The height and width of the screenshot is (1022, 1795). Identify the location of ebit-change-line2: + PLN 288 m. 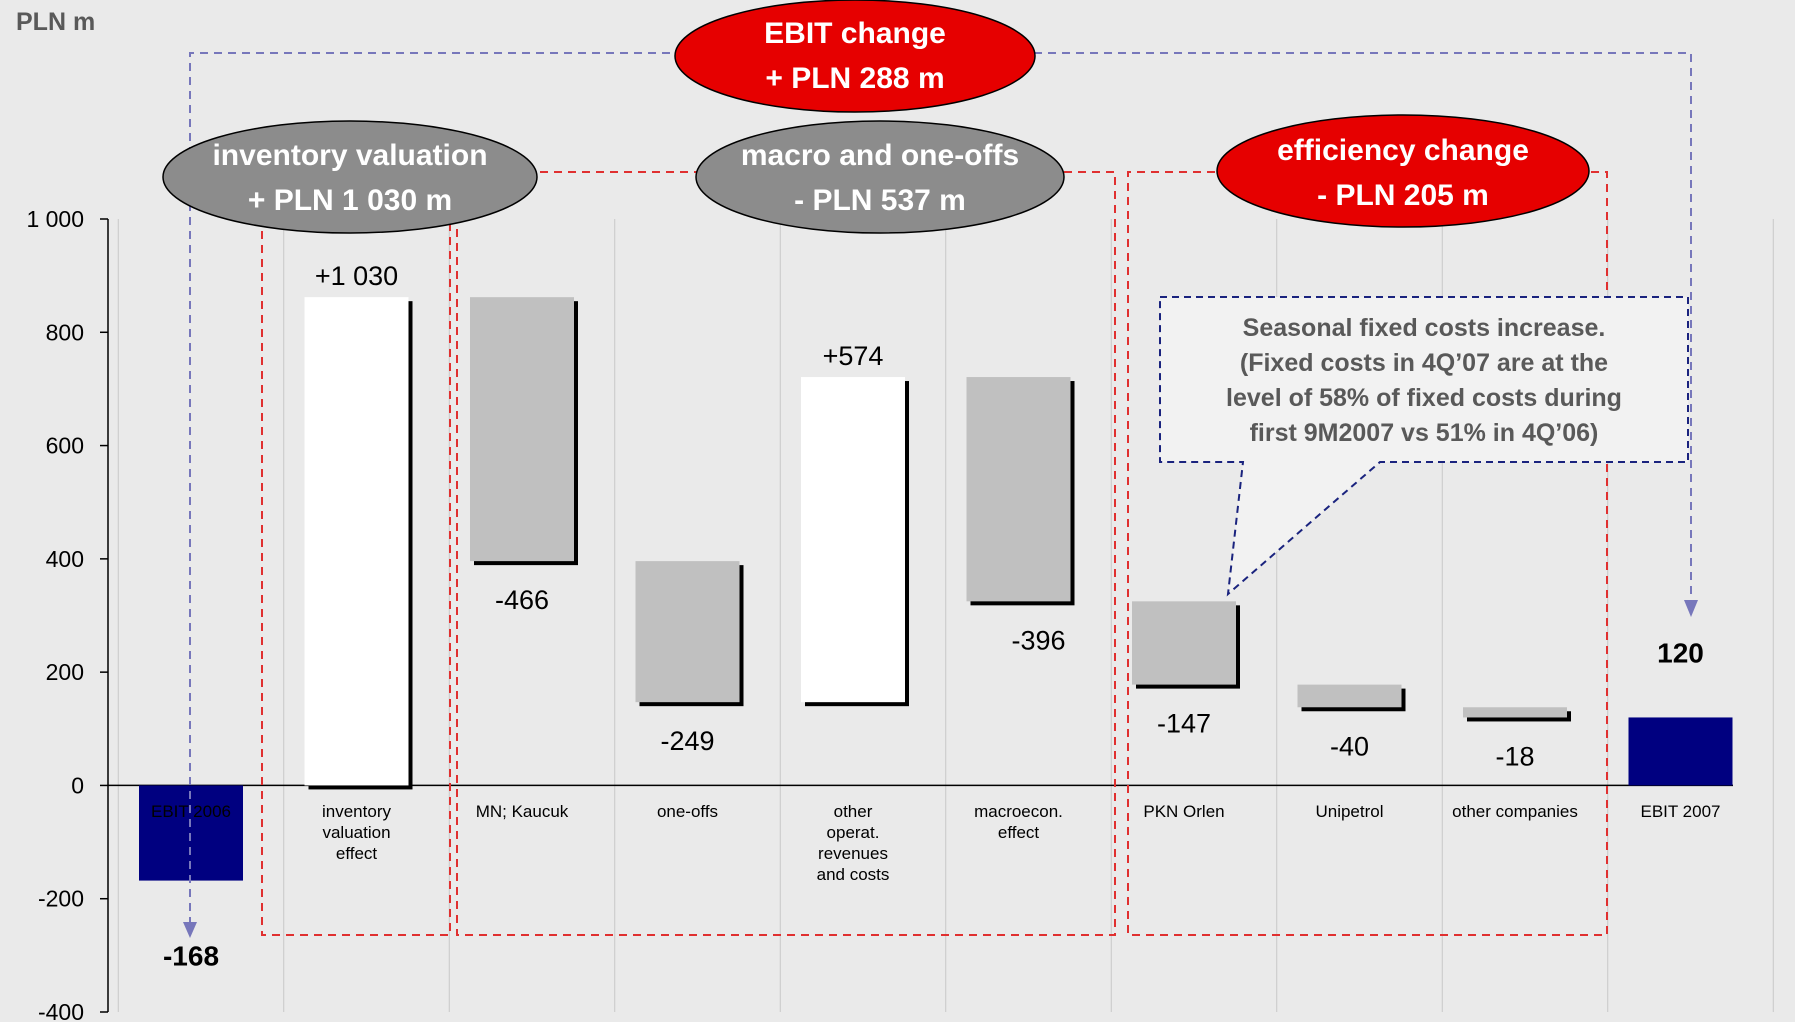
(854, 78).